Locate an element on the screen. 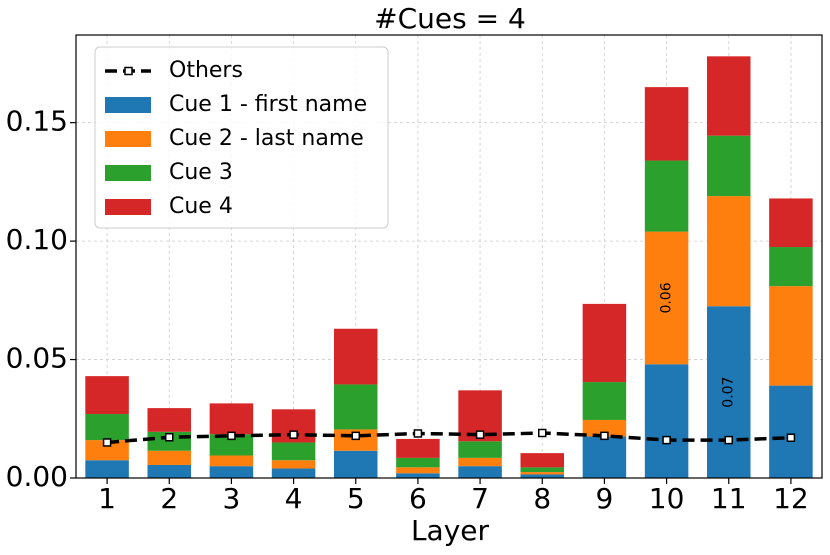 The width and height of the screenshot is (830, 555). others-line-path is located at coordinates (448, 438).